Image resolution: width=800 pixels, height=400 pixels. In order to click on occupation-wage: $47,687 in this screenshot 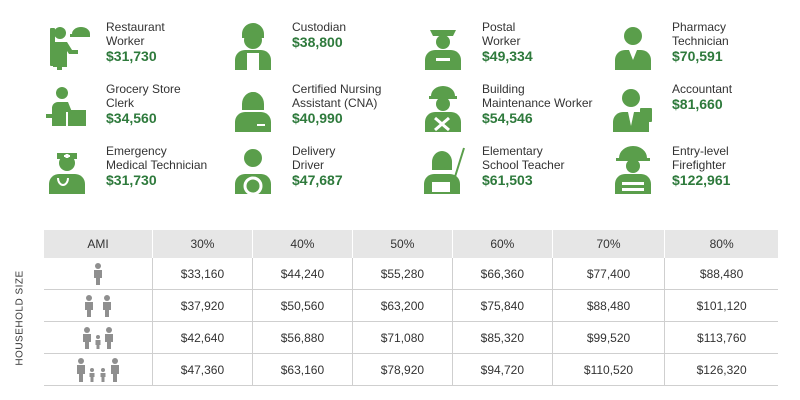, I will do `click(317, 180)`.